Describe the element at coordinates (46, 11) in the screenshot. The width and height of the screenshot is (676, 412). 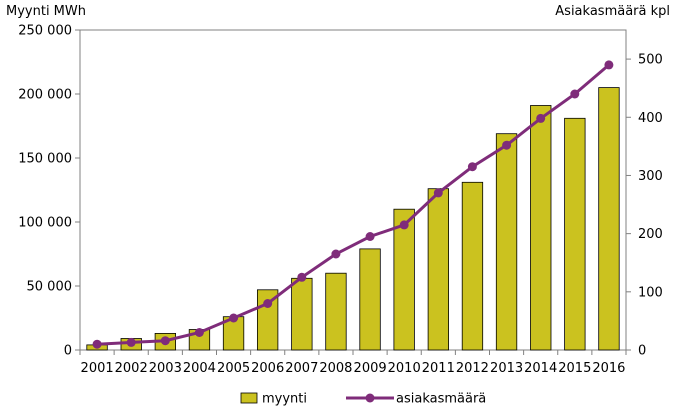
I see `y-left-axis-title: Myynti MWh` at that location.